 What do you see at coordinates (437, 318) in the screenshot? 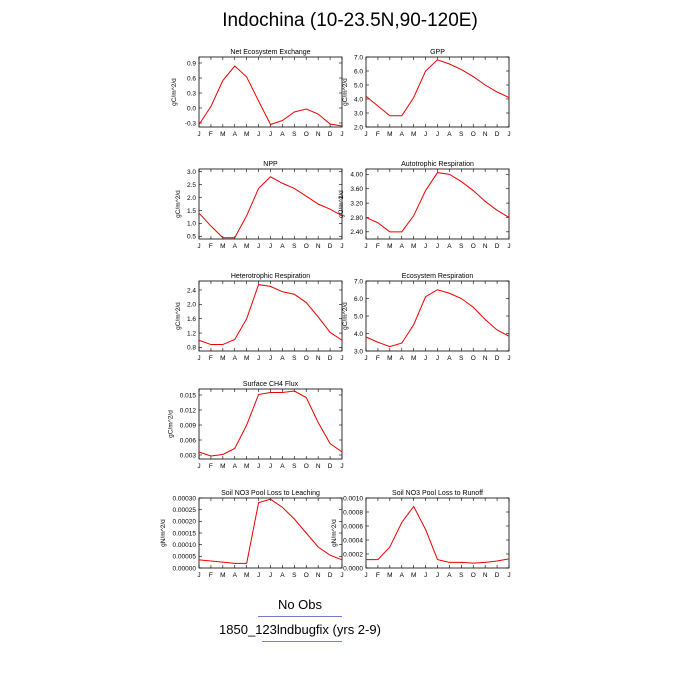
I see `panel-5-series-line` at bounding box center [437, 318].